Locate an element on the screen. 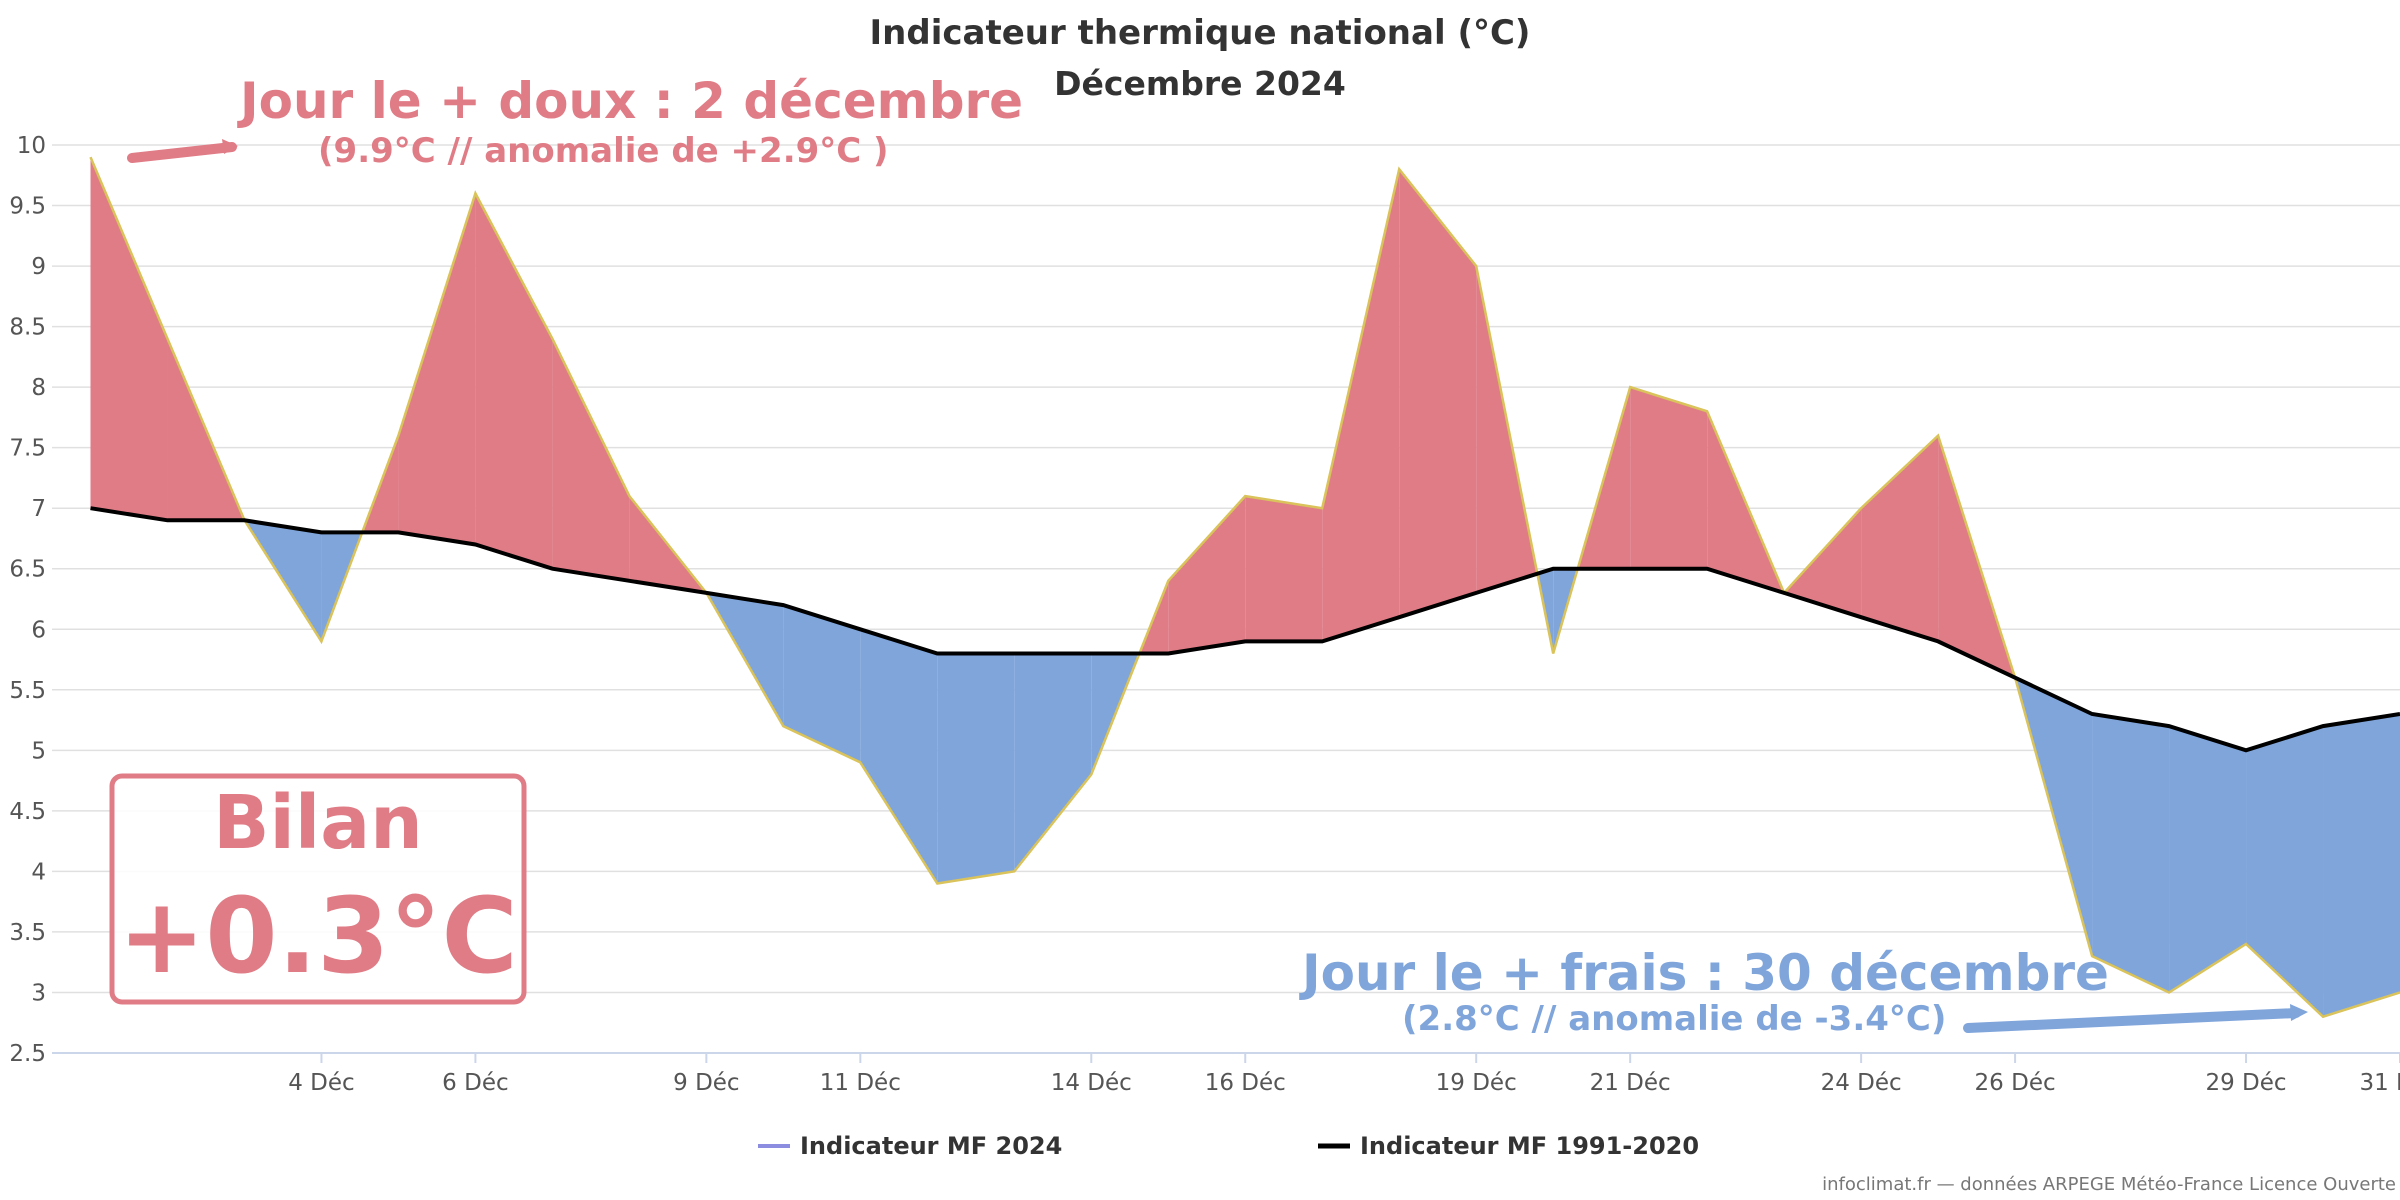  bilan-value: +0.3°C is located at coordinates (318, 936).